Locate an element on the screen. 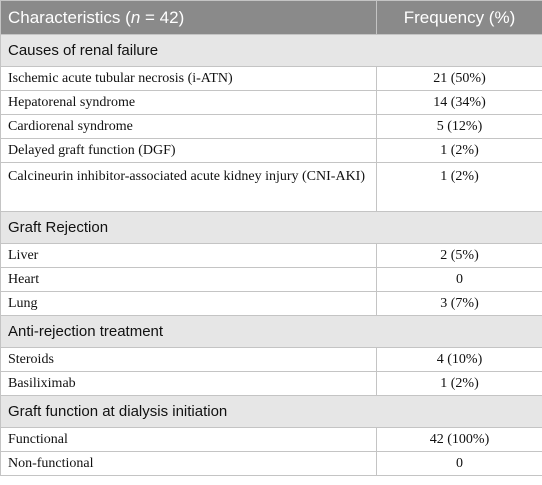 The height and width of the screenshot is (485, 542). row-label: Delayed graft function (DGF) is located at coordinates (188, 150).